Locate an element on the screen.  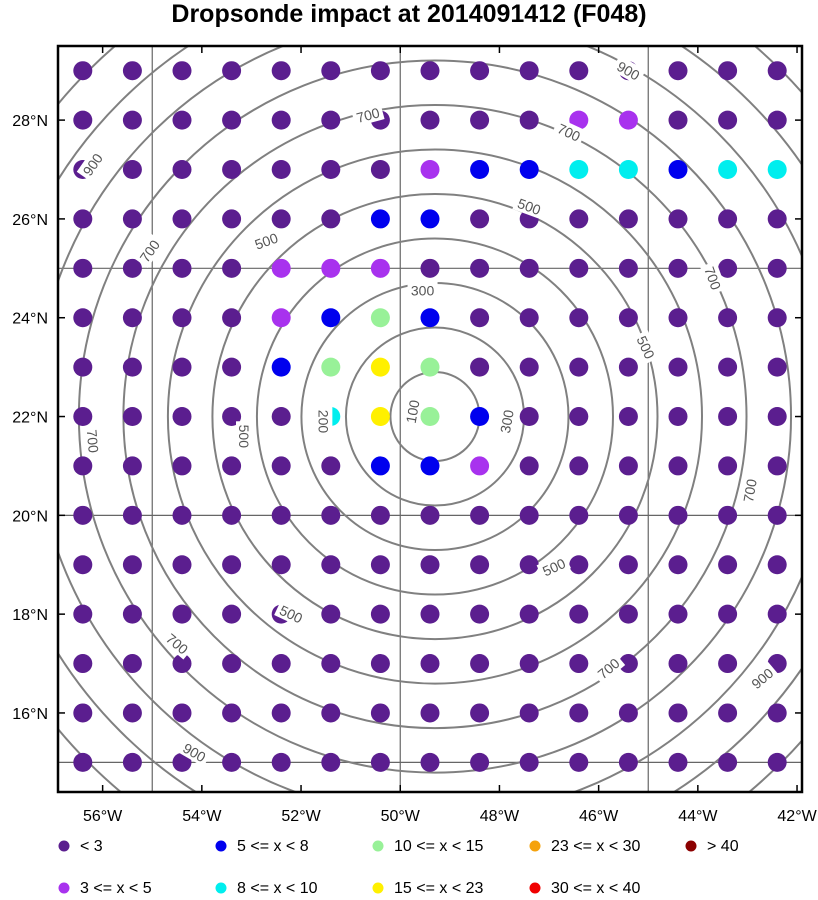
legend-label: 5 <= x < 8 is located at coordinates (273, 846).